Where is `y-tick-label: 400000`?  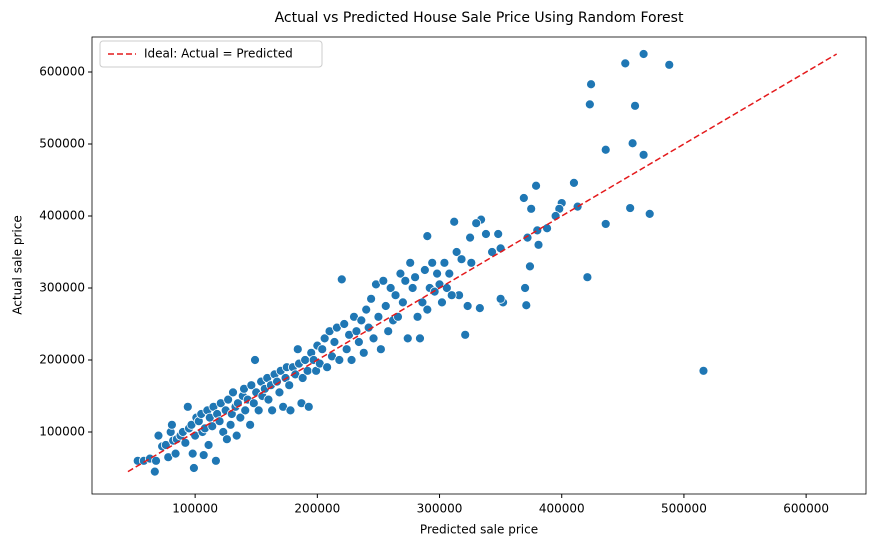 y-tick-label: 400000 is located at coordinates (62, 215).